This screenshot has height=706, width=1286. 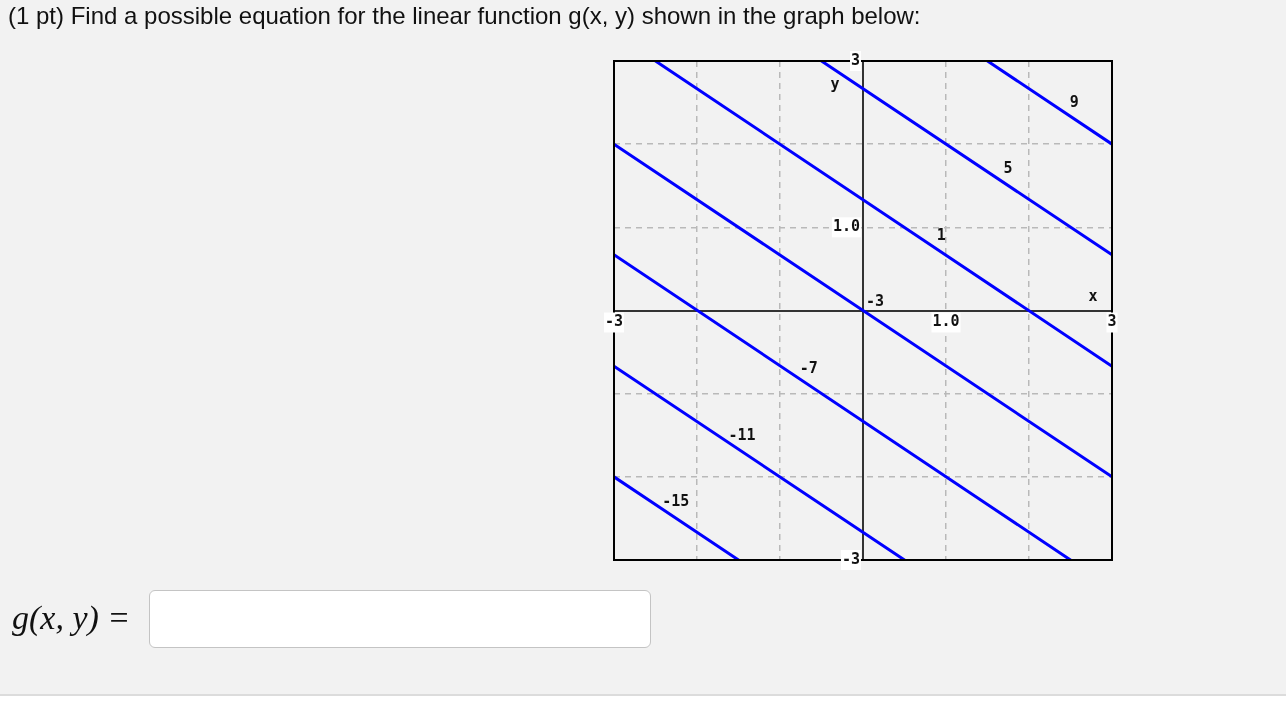 I want to click on x-tick-label: -3, so click(x=614, y=321).